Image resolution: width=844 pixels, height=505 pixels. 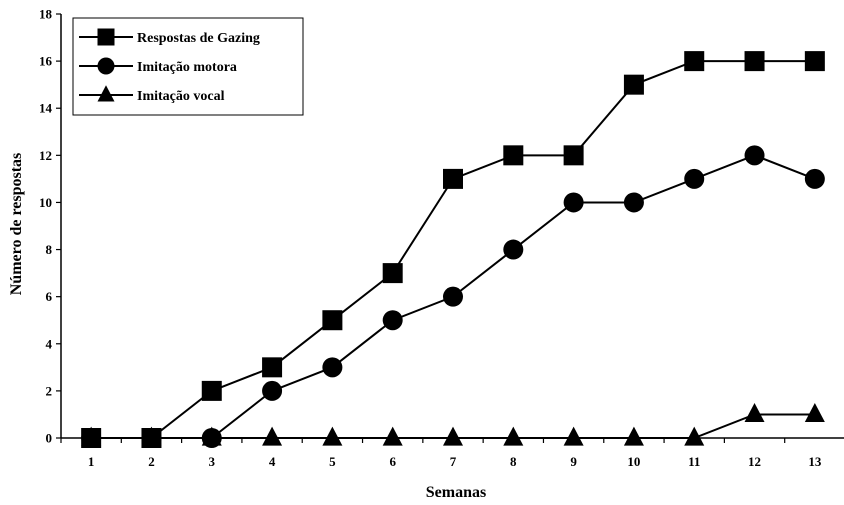 What do you see at coordinates (198, 38) in the screenshot?
I see `legend-label: Respostas de Gazing` at bounding box center [198, 38].